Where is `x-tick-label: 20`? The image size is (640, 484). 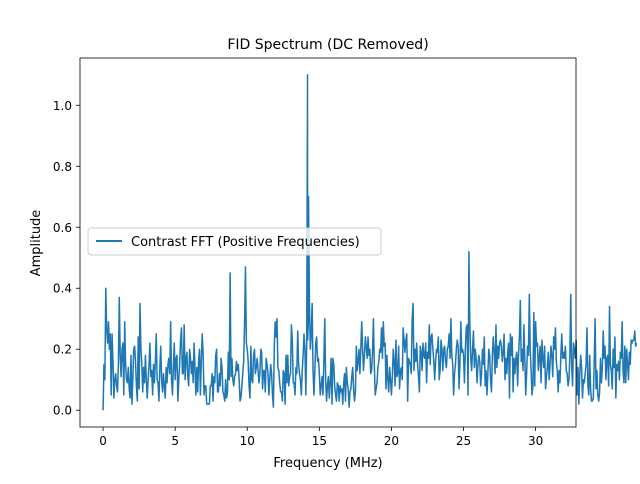 x-tick-label: 20 is located at coordinates (391, 441).